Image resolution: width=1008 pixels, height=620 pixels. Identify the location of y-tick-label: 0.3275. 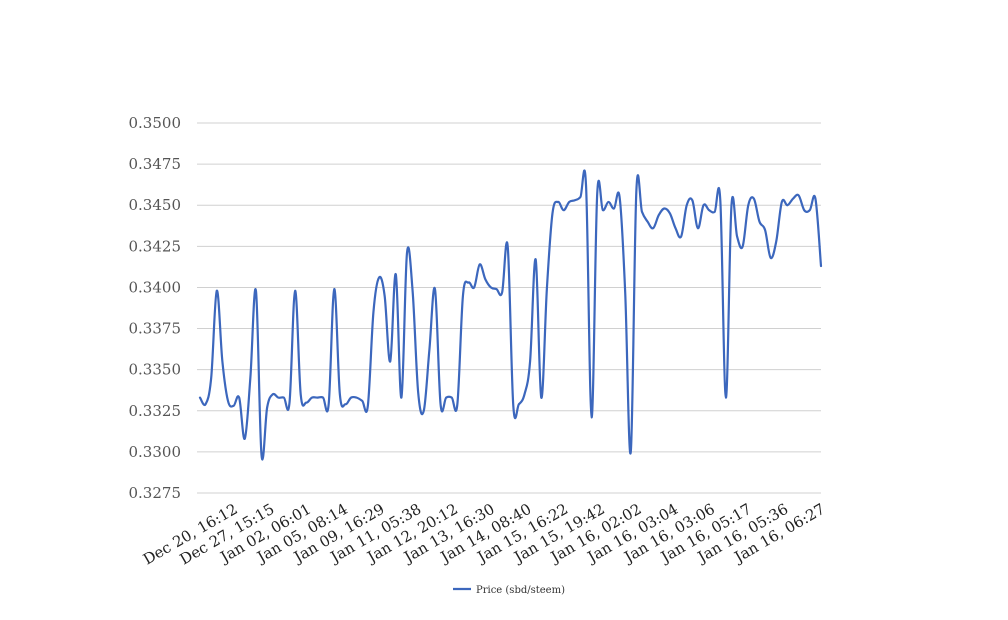
(155, 493).